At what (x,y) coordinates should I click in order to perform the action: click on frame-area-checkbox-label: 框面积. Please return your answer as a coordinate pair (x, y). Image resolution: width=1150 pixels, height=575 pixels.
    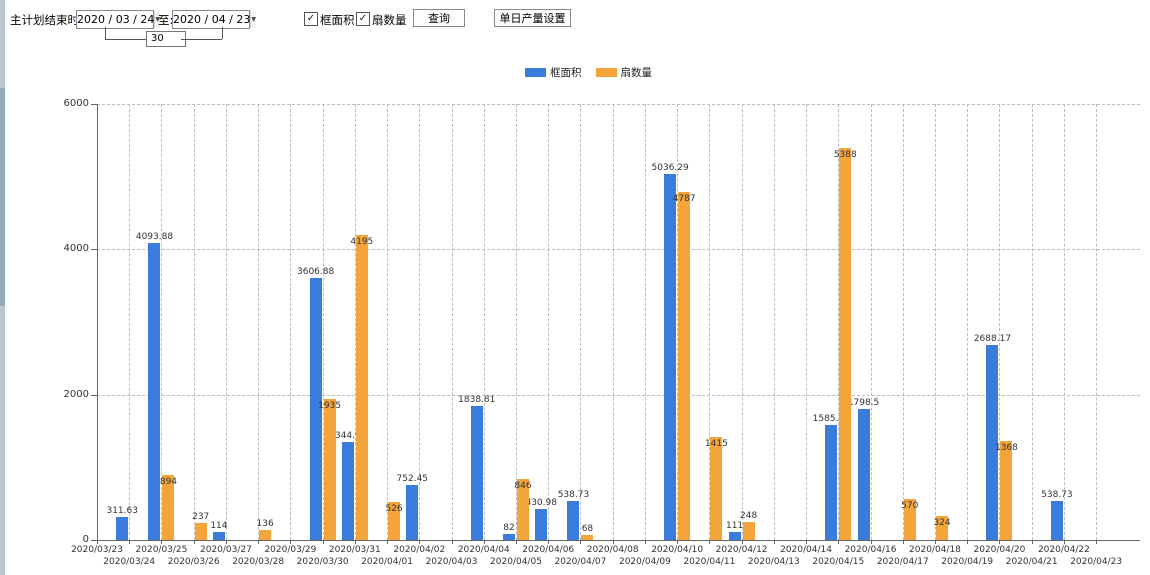
    Looking at the image, I should click on (337, 20).